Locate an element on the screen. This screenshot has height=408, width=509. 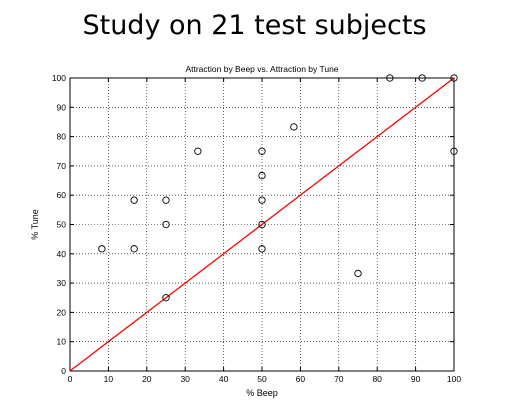
y-tick-label: 40 is located at coordinates (62, 254).